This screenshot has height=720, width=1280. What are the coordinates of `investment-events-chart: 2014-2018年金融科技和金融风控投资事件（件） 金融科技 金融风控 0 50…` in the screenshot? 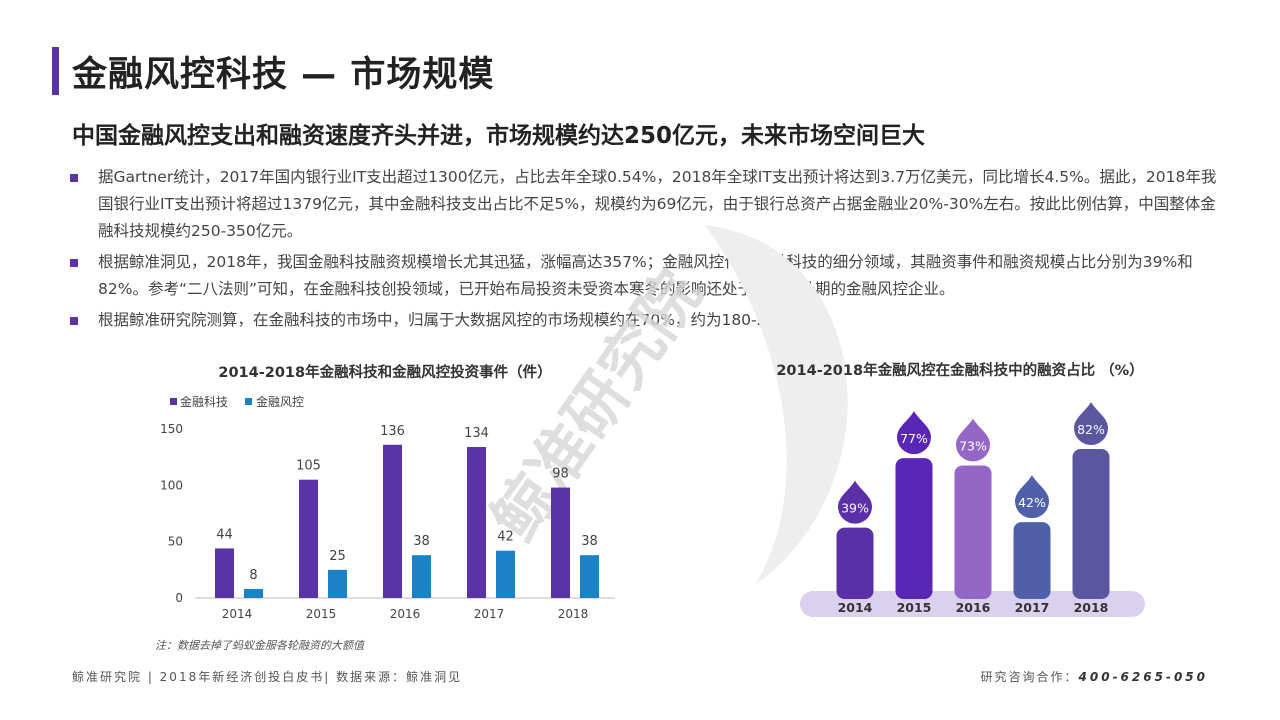 It's located at (387, 492).